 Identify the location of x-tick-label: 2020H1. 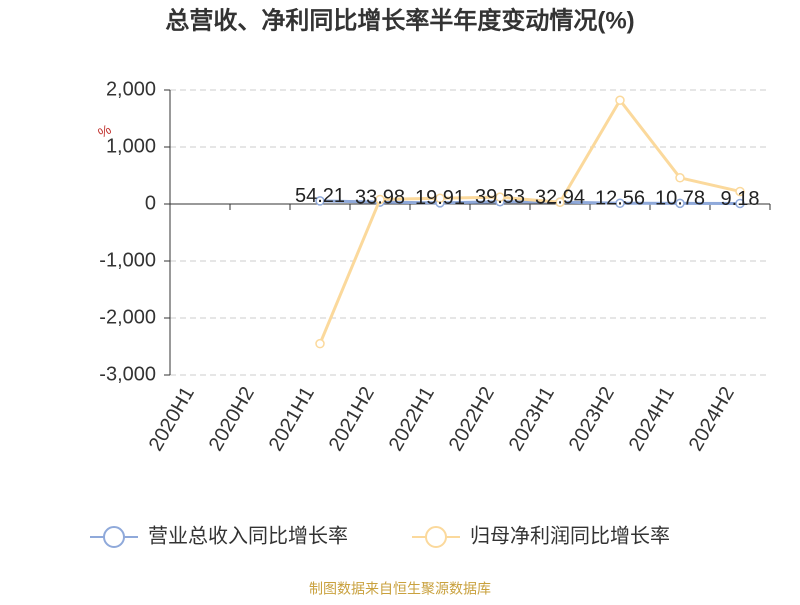
(172, 419).